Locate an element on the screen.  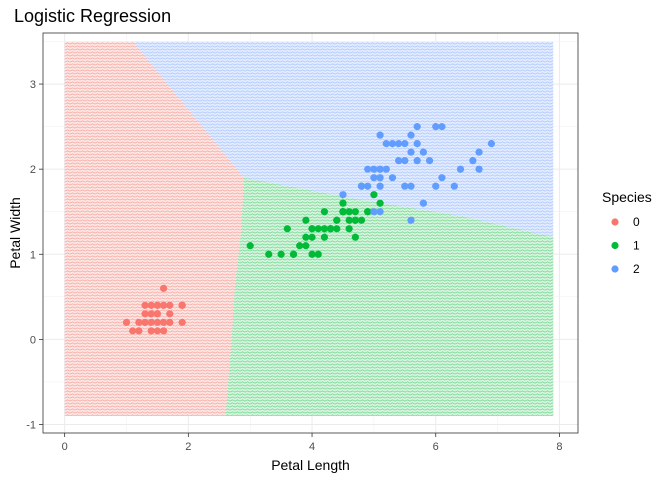
x-tick-label: 2 is located at coordinates (188, 447).